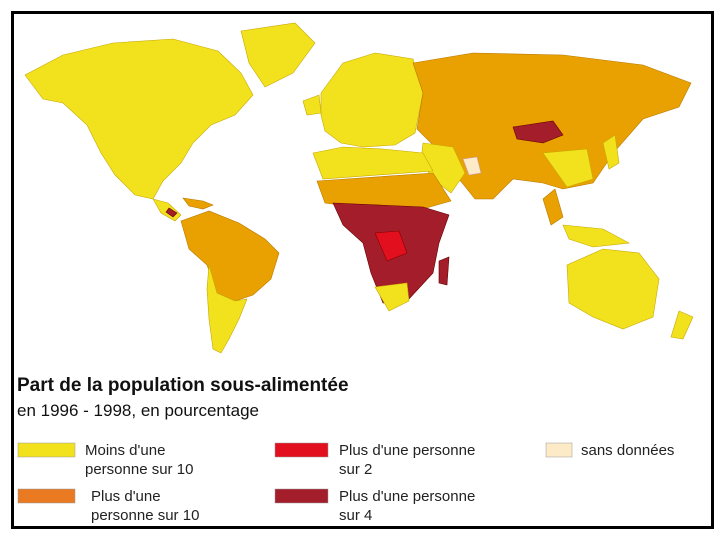 This screenshot has width=720, height=540. Describe the element at coordinates (538, 132) in the screenshot. I see `mongolia` at that location.